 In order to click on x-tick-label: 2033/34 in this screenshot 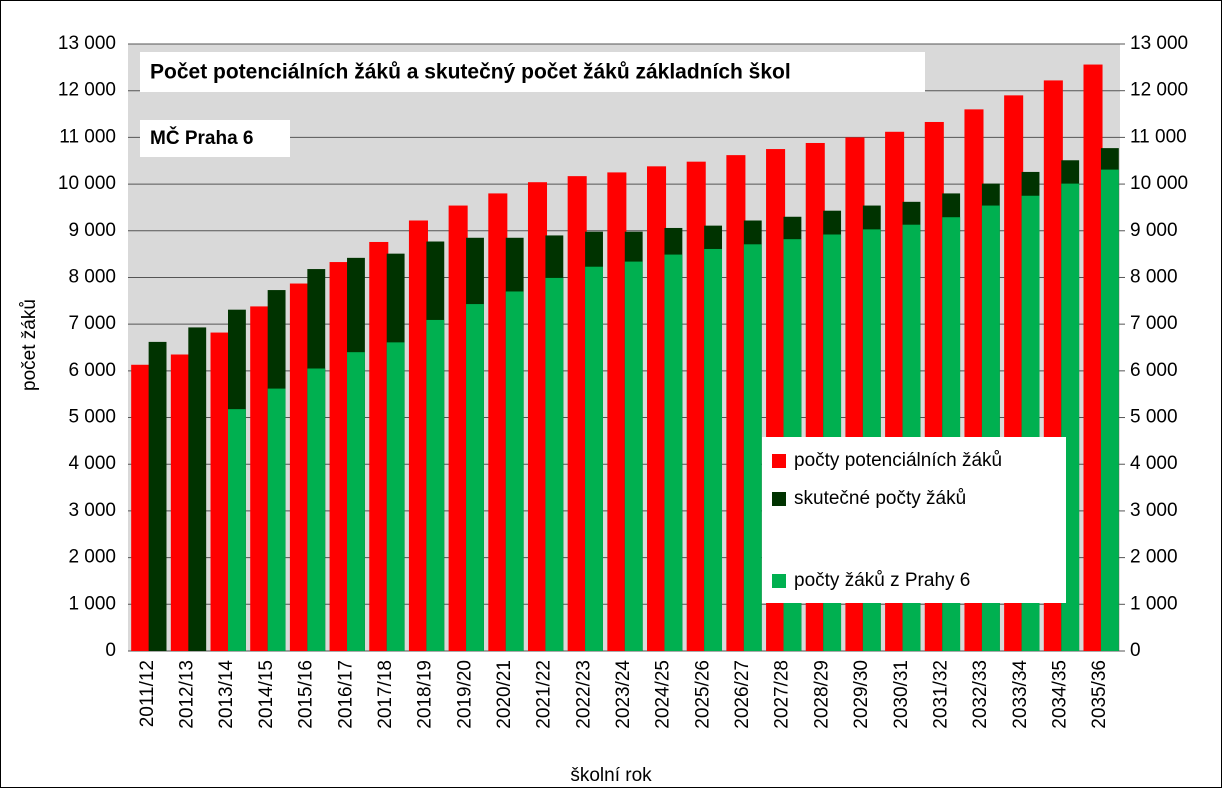, I will do `click(1020, 694)`.